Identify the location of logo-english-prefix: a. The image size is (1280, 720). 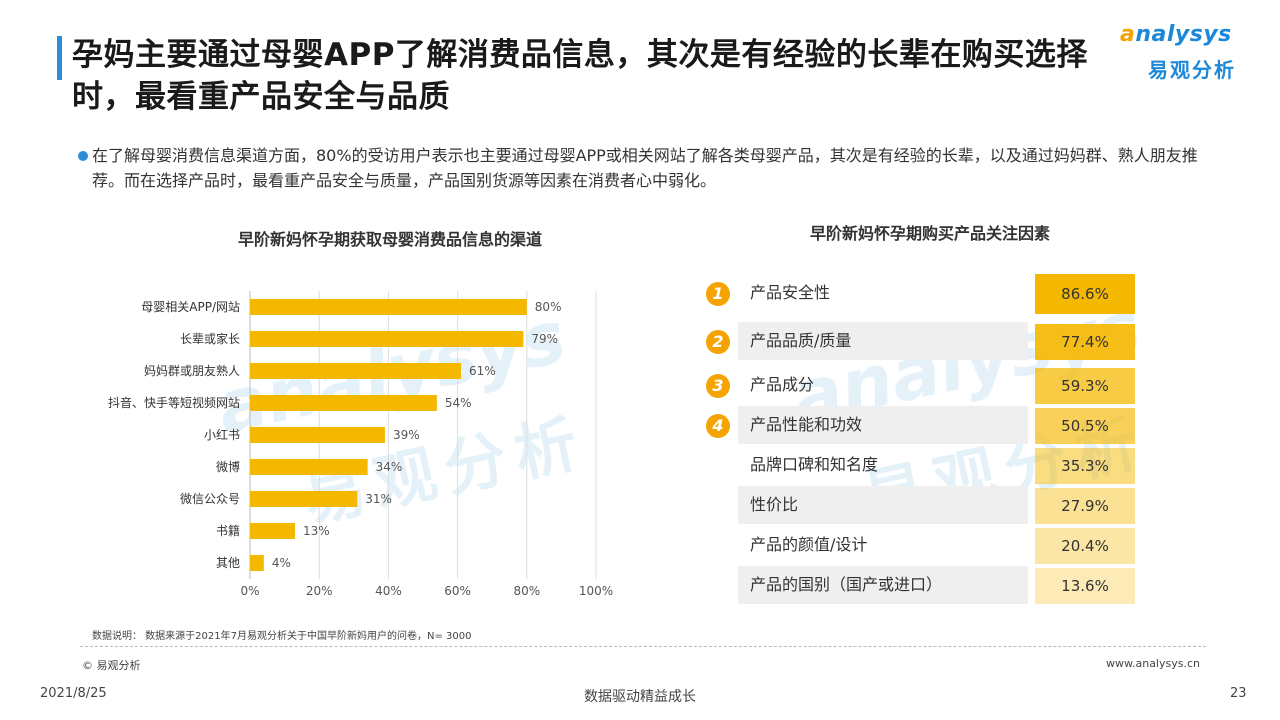
(1128, 34).